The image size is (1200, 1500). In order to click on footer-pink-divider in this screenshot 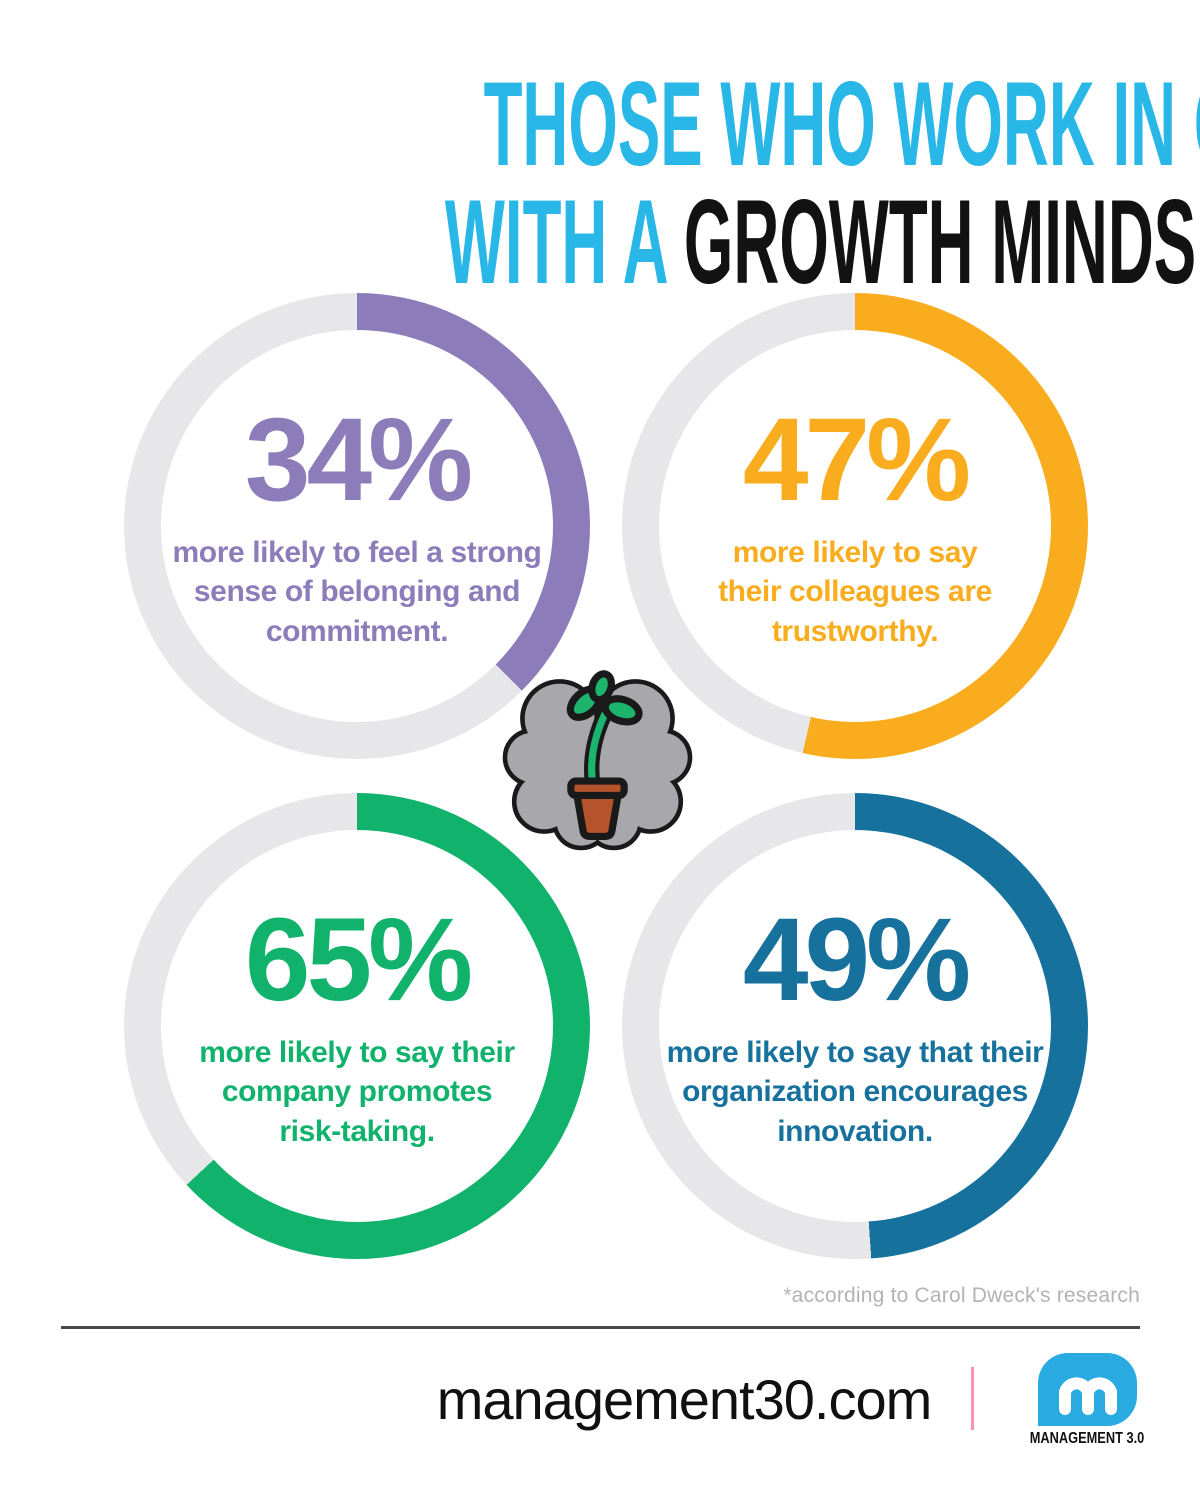, I will do `click(972, 1398)`.